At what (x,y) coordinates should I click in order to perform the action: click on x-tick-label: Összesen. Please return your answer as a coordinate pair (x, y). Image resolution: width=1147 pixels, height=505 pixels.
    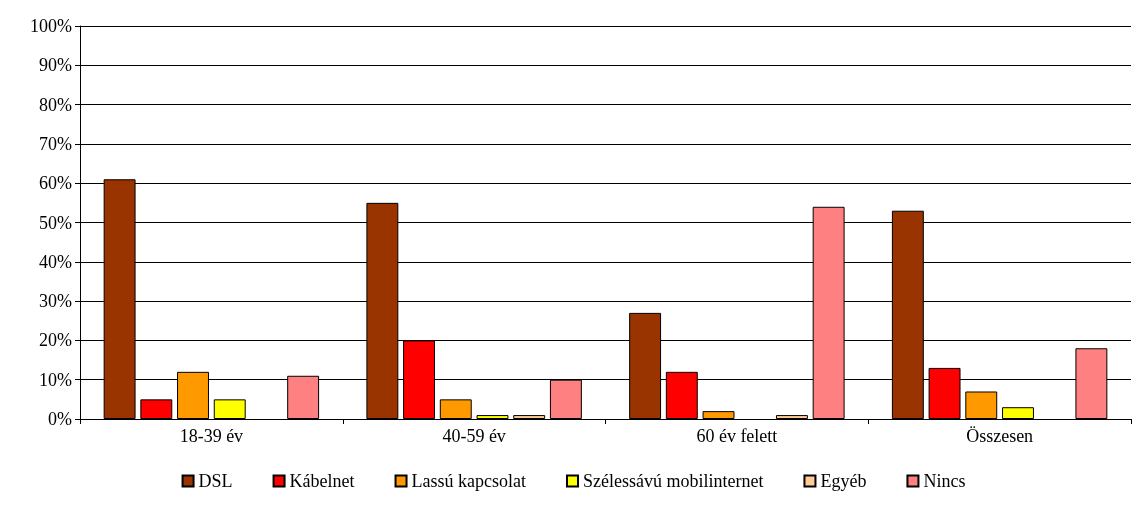
    Looking at the image, I should click on (1000, 436).